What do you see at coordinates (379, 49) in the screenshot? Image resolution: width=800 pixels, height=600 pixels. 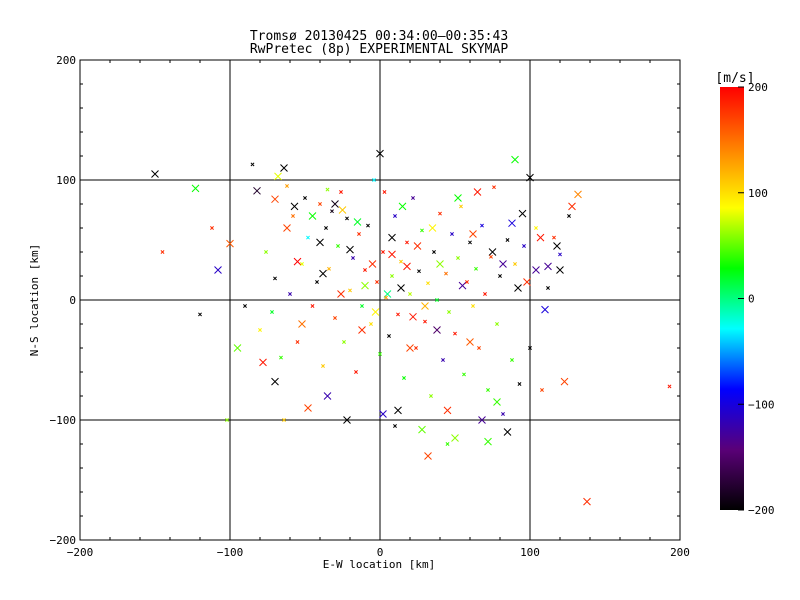 I see `chart-subtitle: RwPretec (8p) EXPERIMENTAL SKYMAP` at bounding box center [379, 49].